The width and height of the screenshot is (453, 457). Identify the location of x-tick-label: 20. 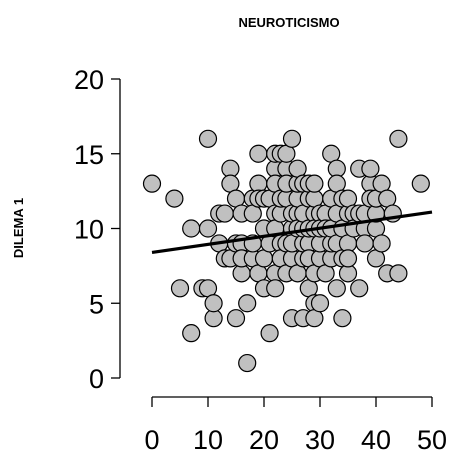
(264, 440).